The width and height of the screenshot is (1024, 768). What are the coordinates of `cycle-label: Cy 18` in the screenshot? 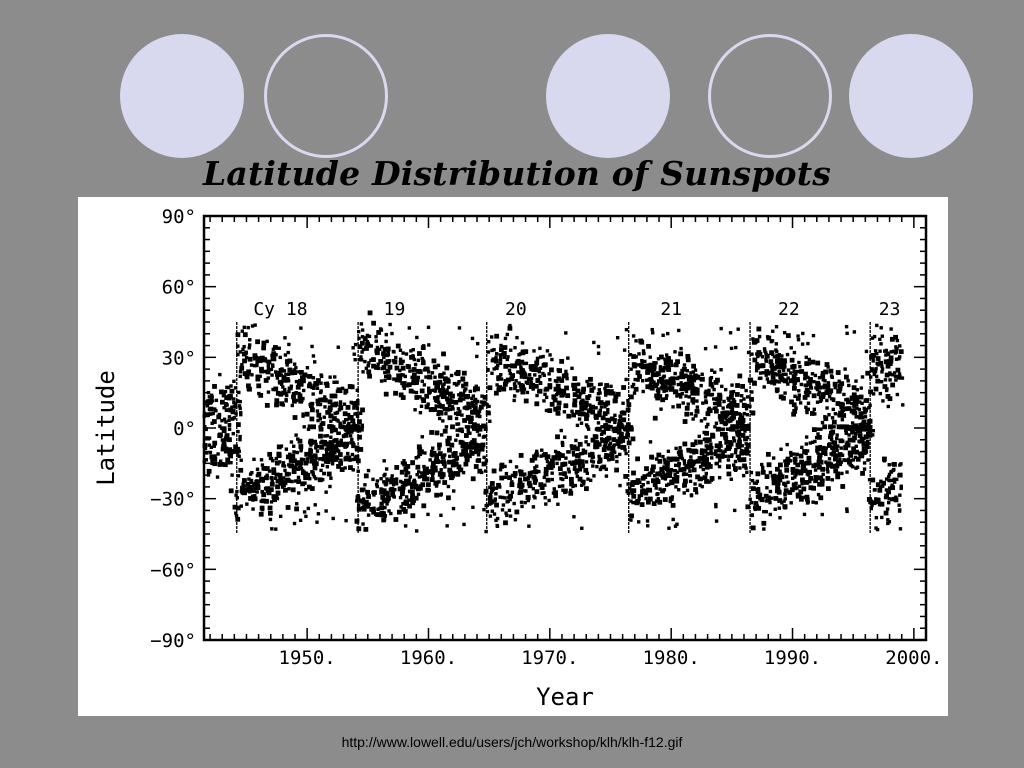 It's located at (280, 309).